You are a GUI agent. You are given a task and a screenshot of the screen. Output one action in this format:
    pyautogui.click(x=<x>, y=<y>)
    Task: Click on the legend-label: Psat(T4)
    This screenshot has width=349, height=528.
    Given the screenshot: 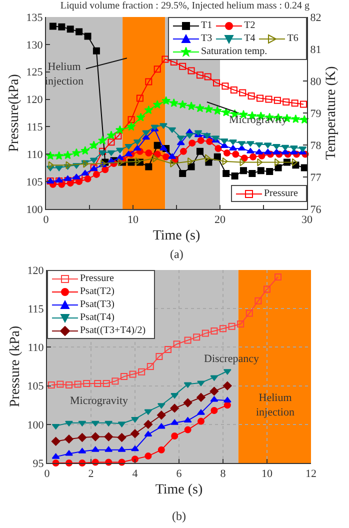 What is the action you would take?
    pyautogui.click(x=97, y=317)
    